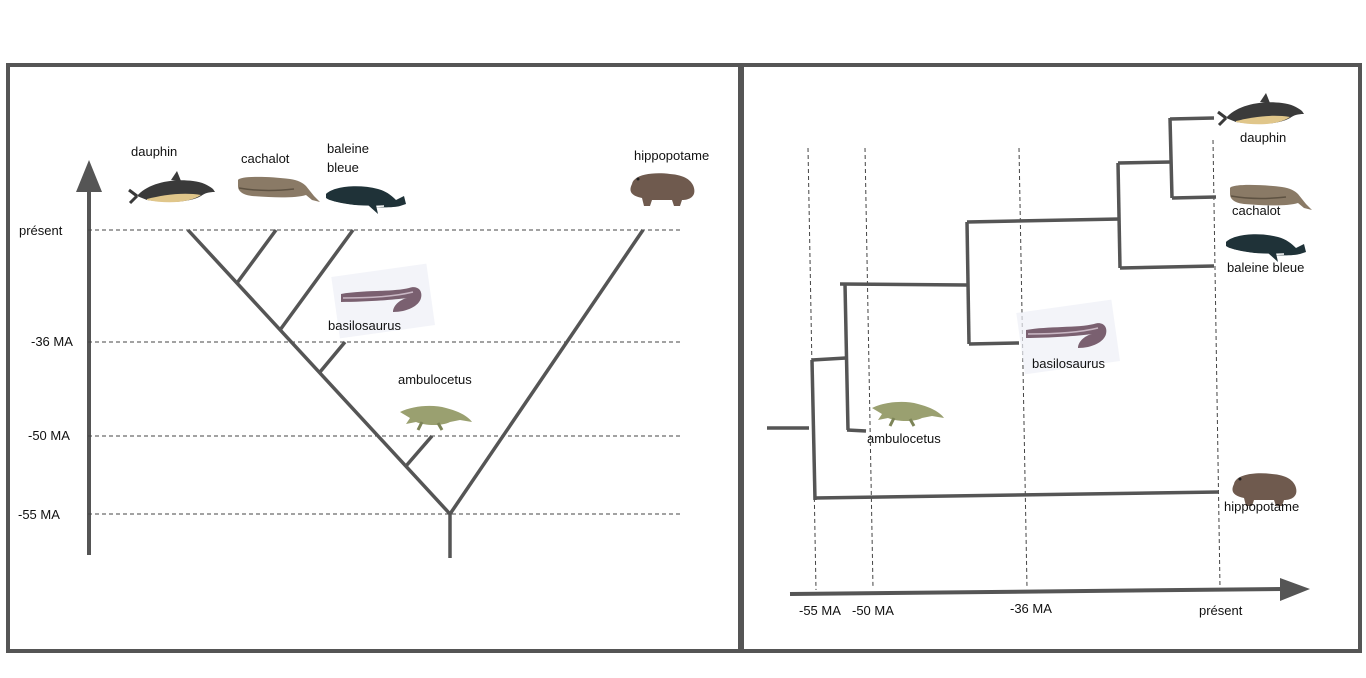 This screenshot has height=678, width=1366. Describe the element at coordinates (1261, 506) in the screenshot. I see `right-taxon-hippopotame: hippopotame` at that location.